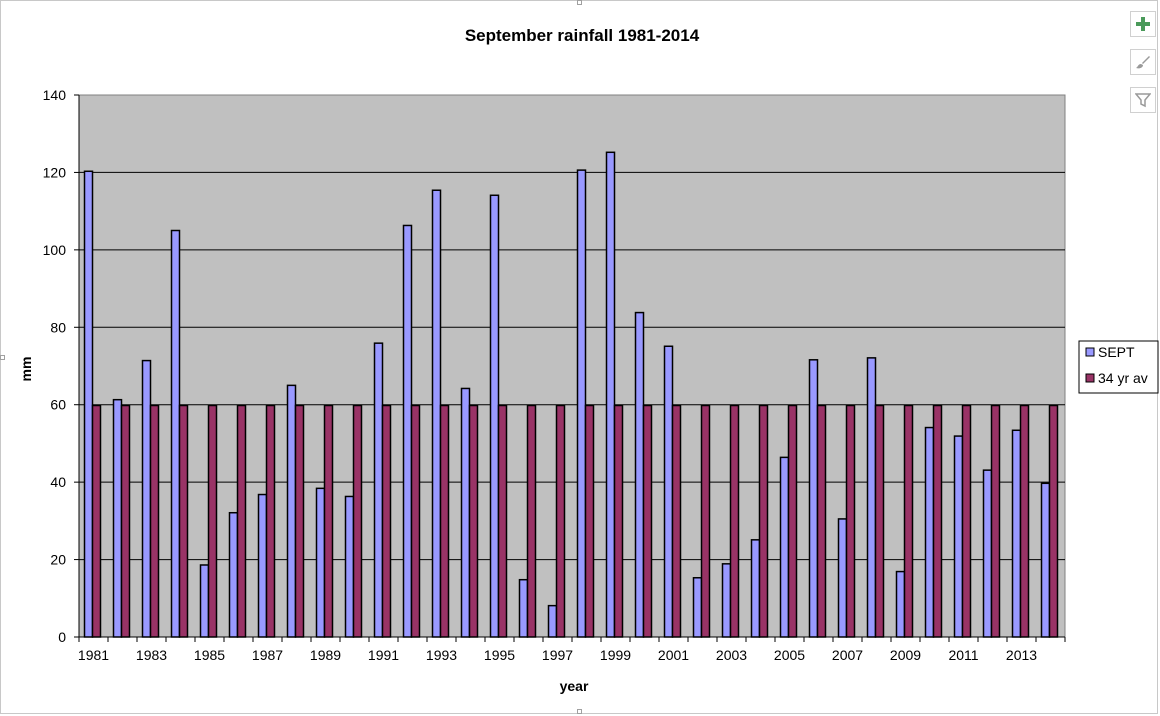 This screenshot has width=1160, height=716. What do you see at coordinates (673, 655) in the screenshot?
I see `x-tick-label: 2001` at bounding box center [673, 655].